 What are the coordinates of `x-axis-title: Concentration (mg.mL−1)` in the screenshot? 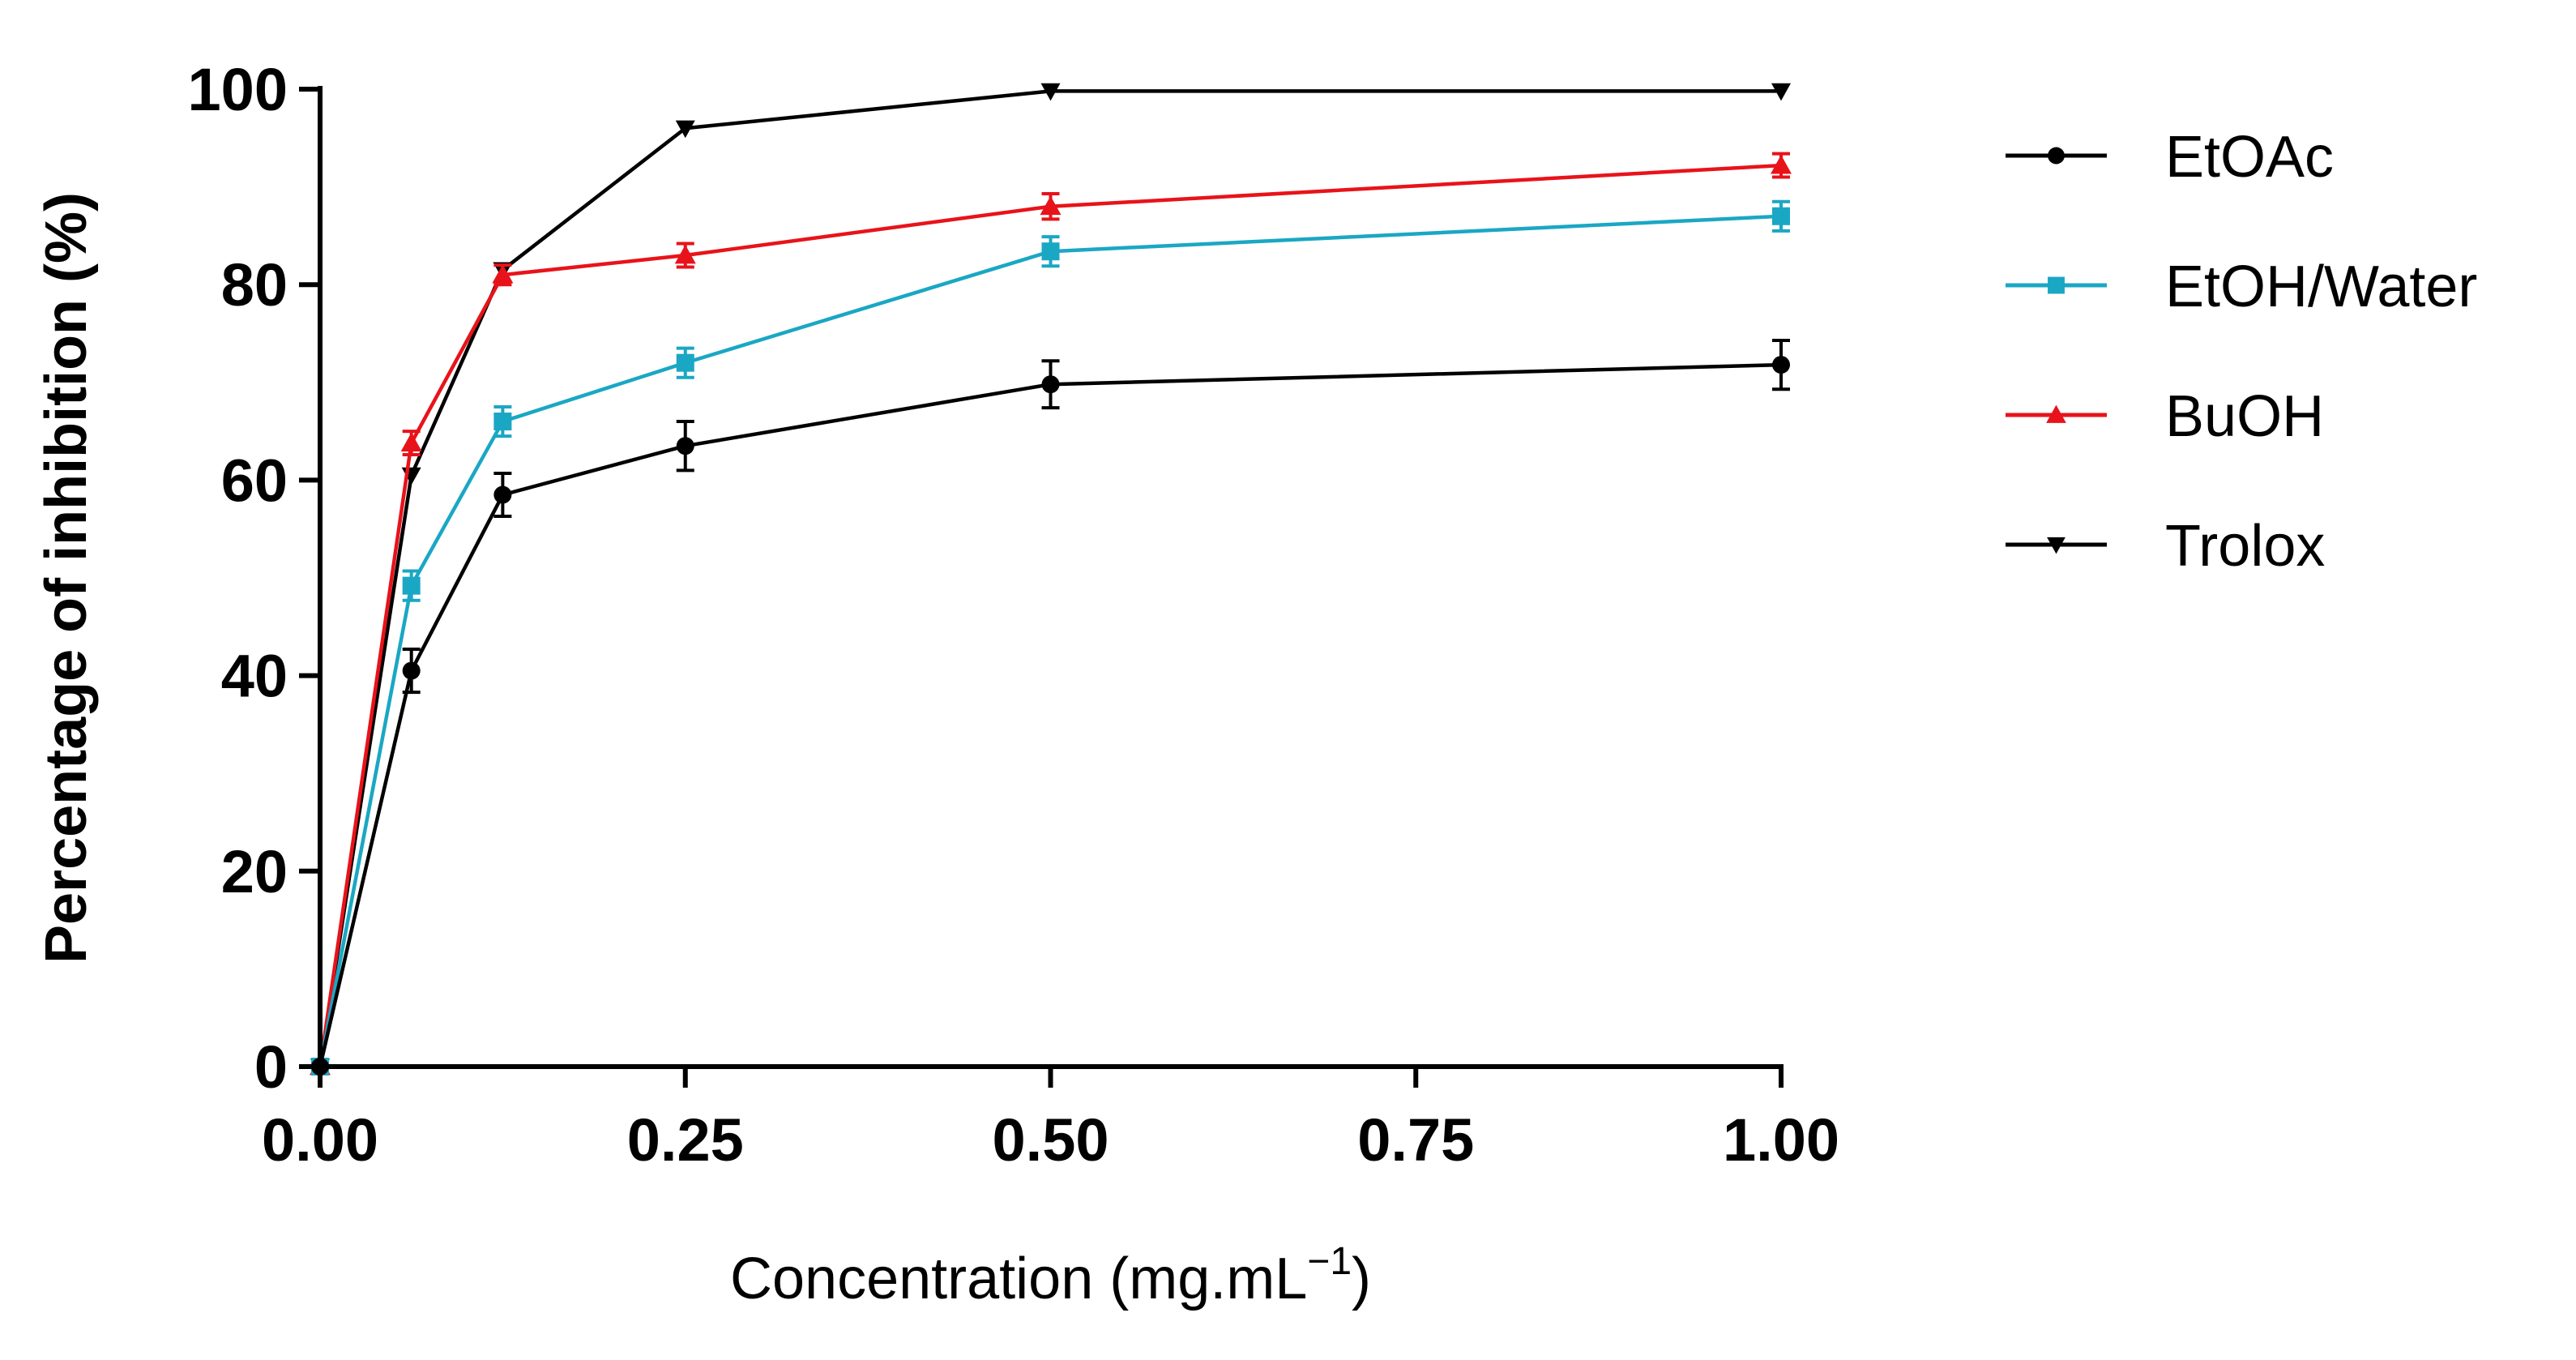 It's located at (1050, 1275).